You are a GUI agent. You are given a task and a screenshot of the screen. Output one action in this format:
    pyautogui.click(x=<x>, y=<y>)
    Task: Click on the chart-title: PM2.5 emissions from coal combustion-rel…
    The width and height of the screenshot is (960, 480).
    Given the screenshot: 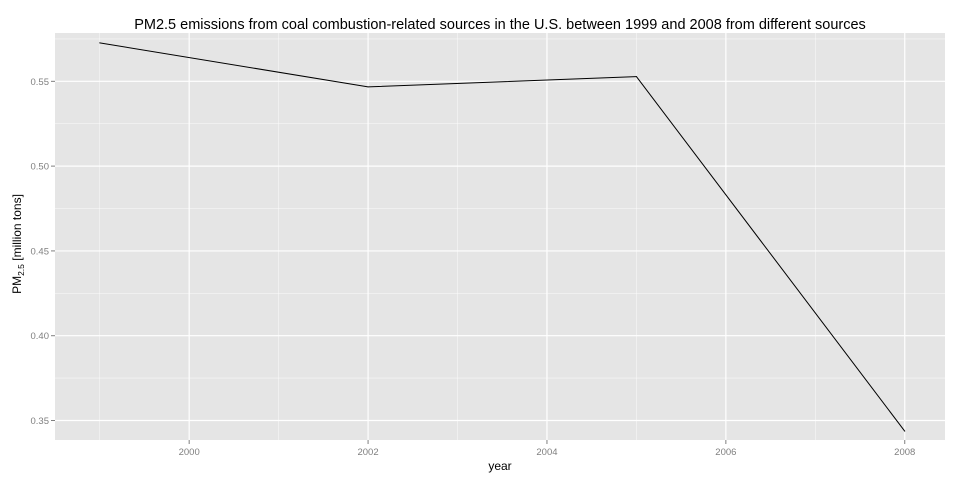 What is the action you would take?
    pyautogui.click(x=500, y=25)
    